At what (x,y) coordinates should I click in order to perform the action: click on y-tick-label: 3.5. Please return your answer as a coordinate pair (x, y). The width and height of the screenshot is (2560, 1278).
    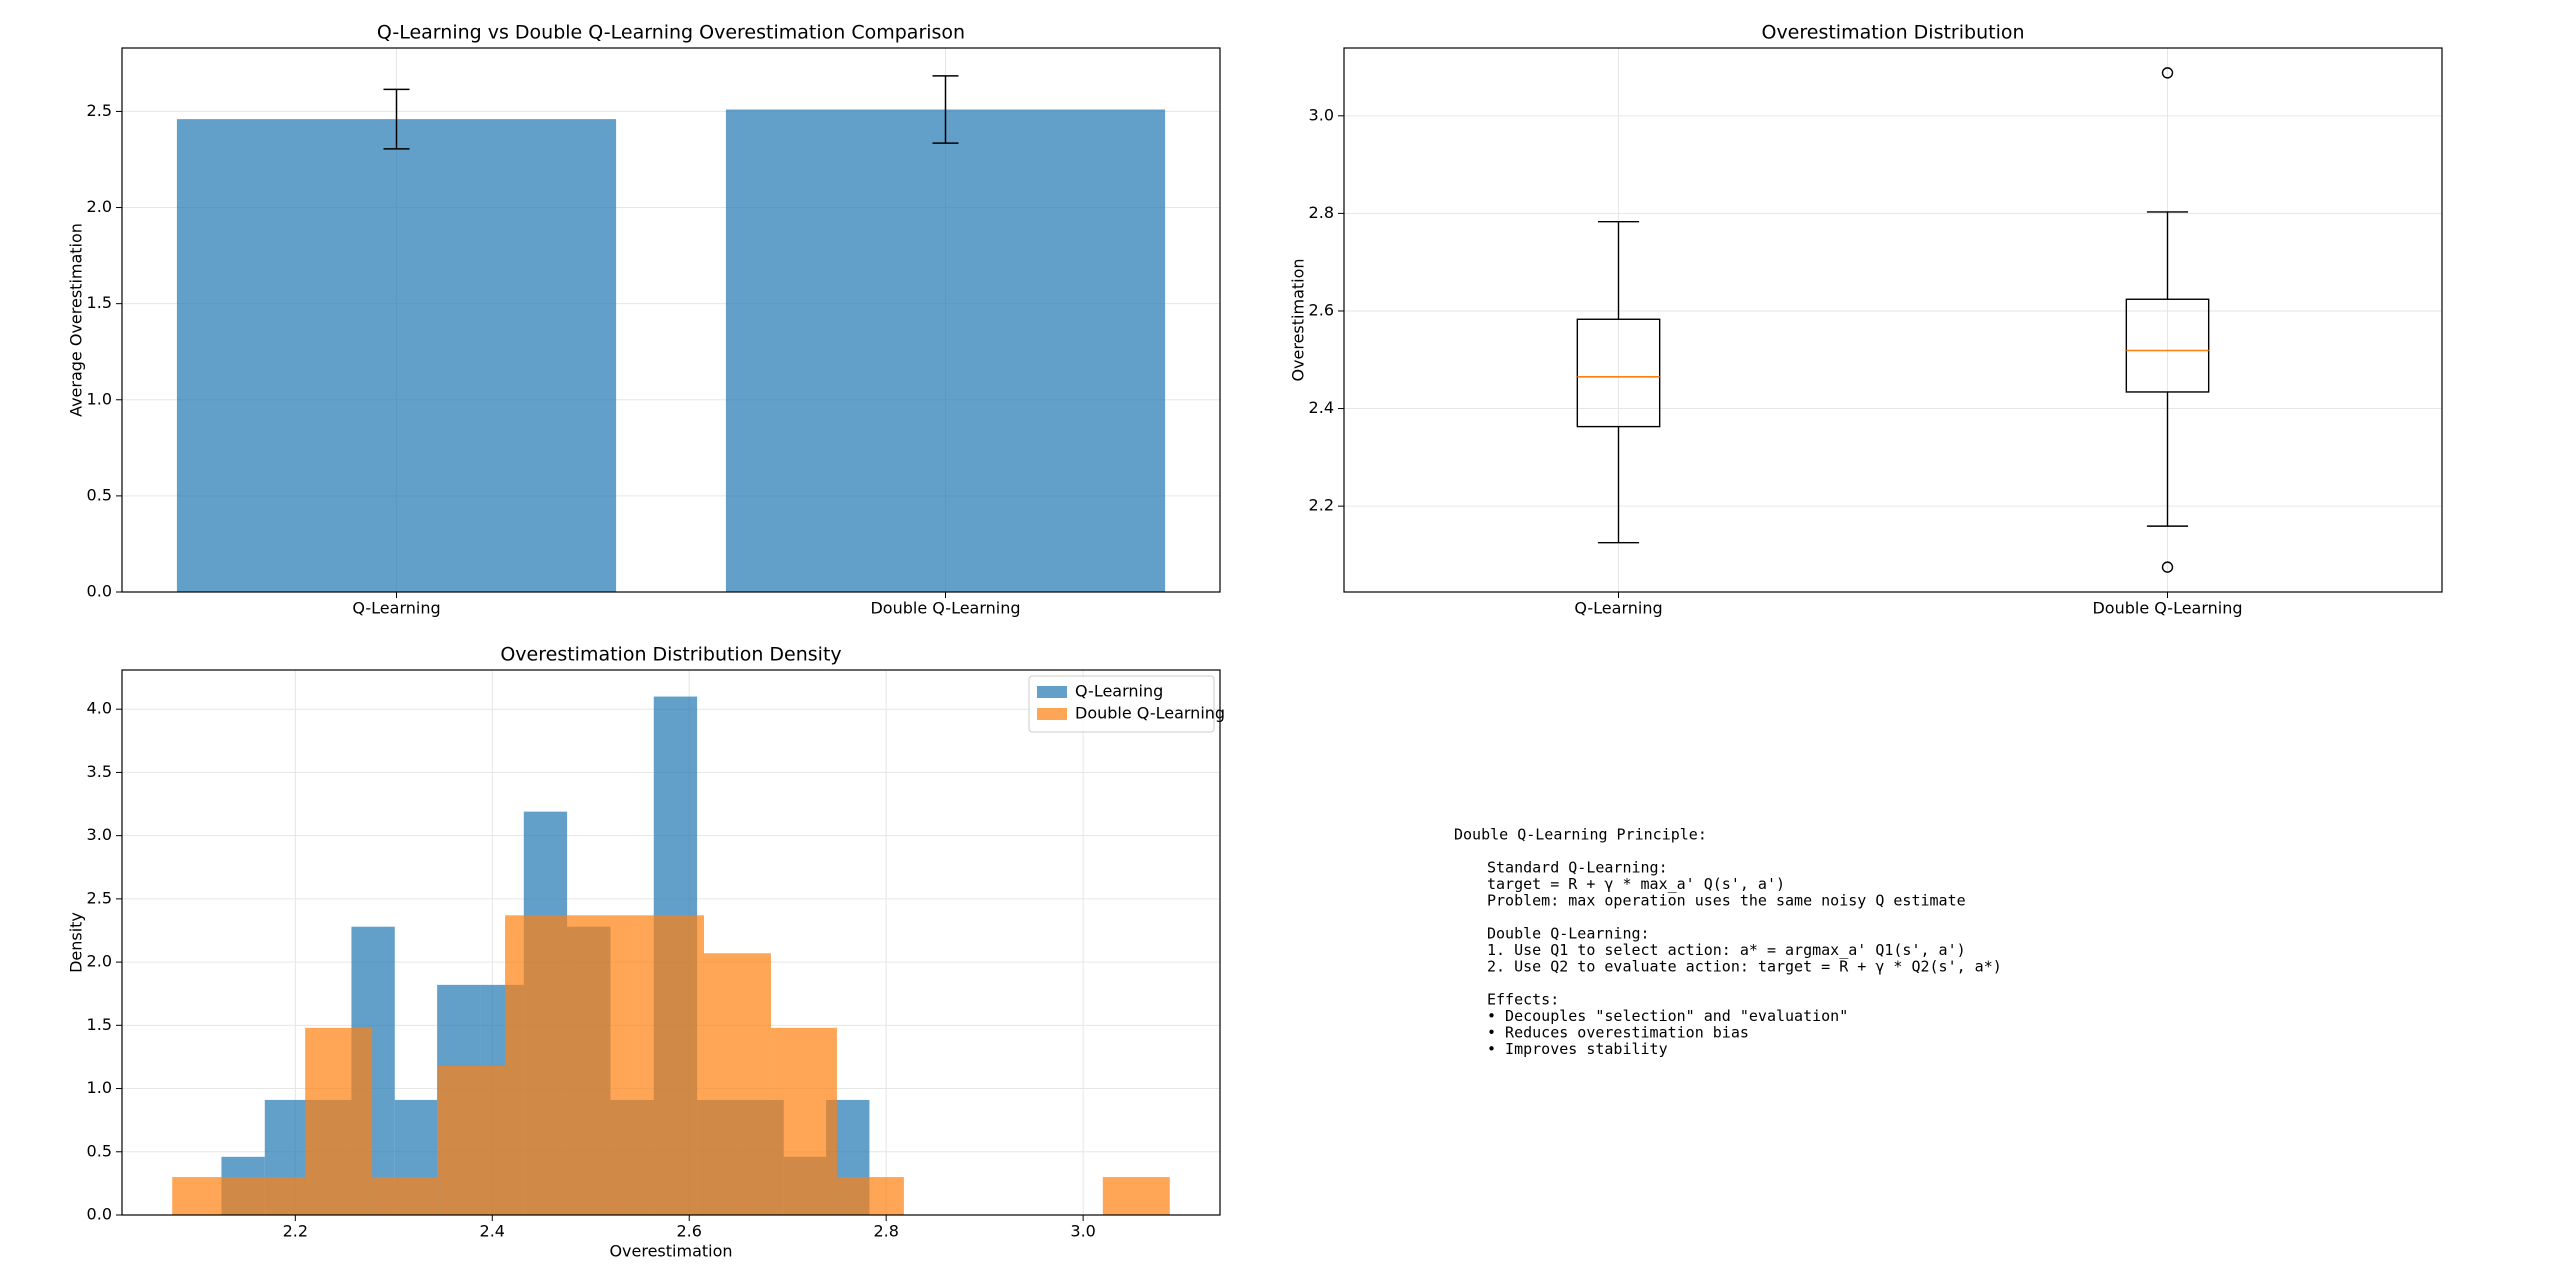
    Looking at the image, I should click on (99, 771).